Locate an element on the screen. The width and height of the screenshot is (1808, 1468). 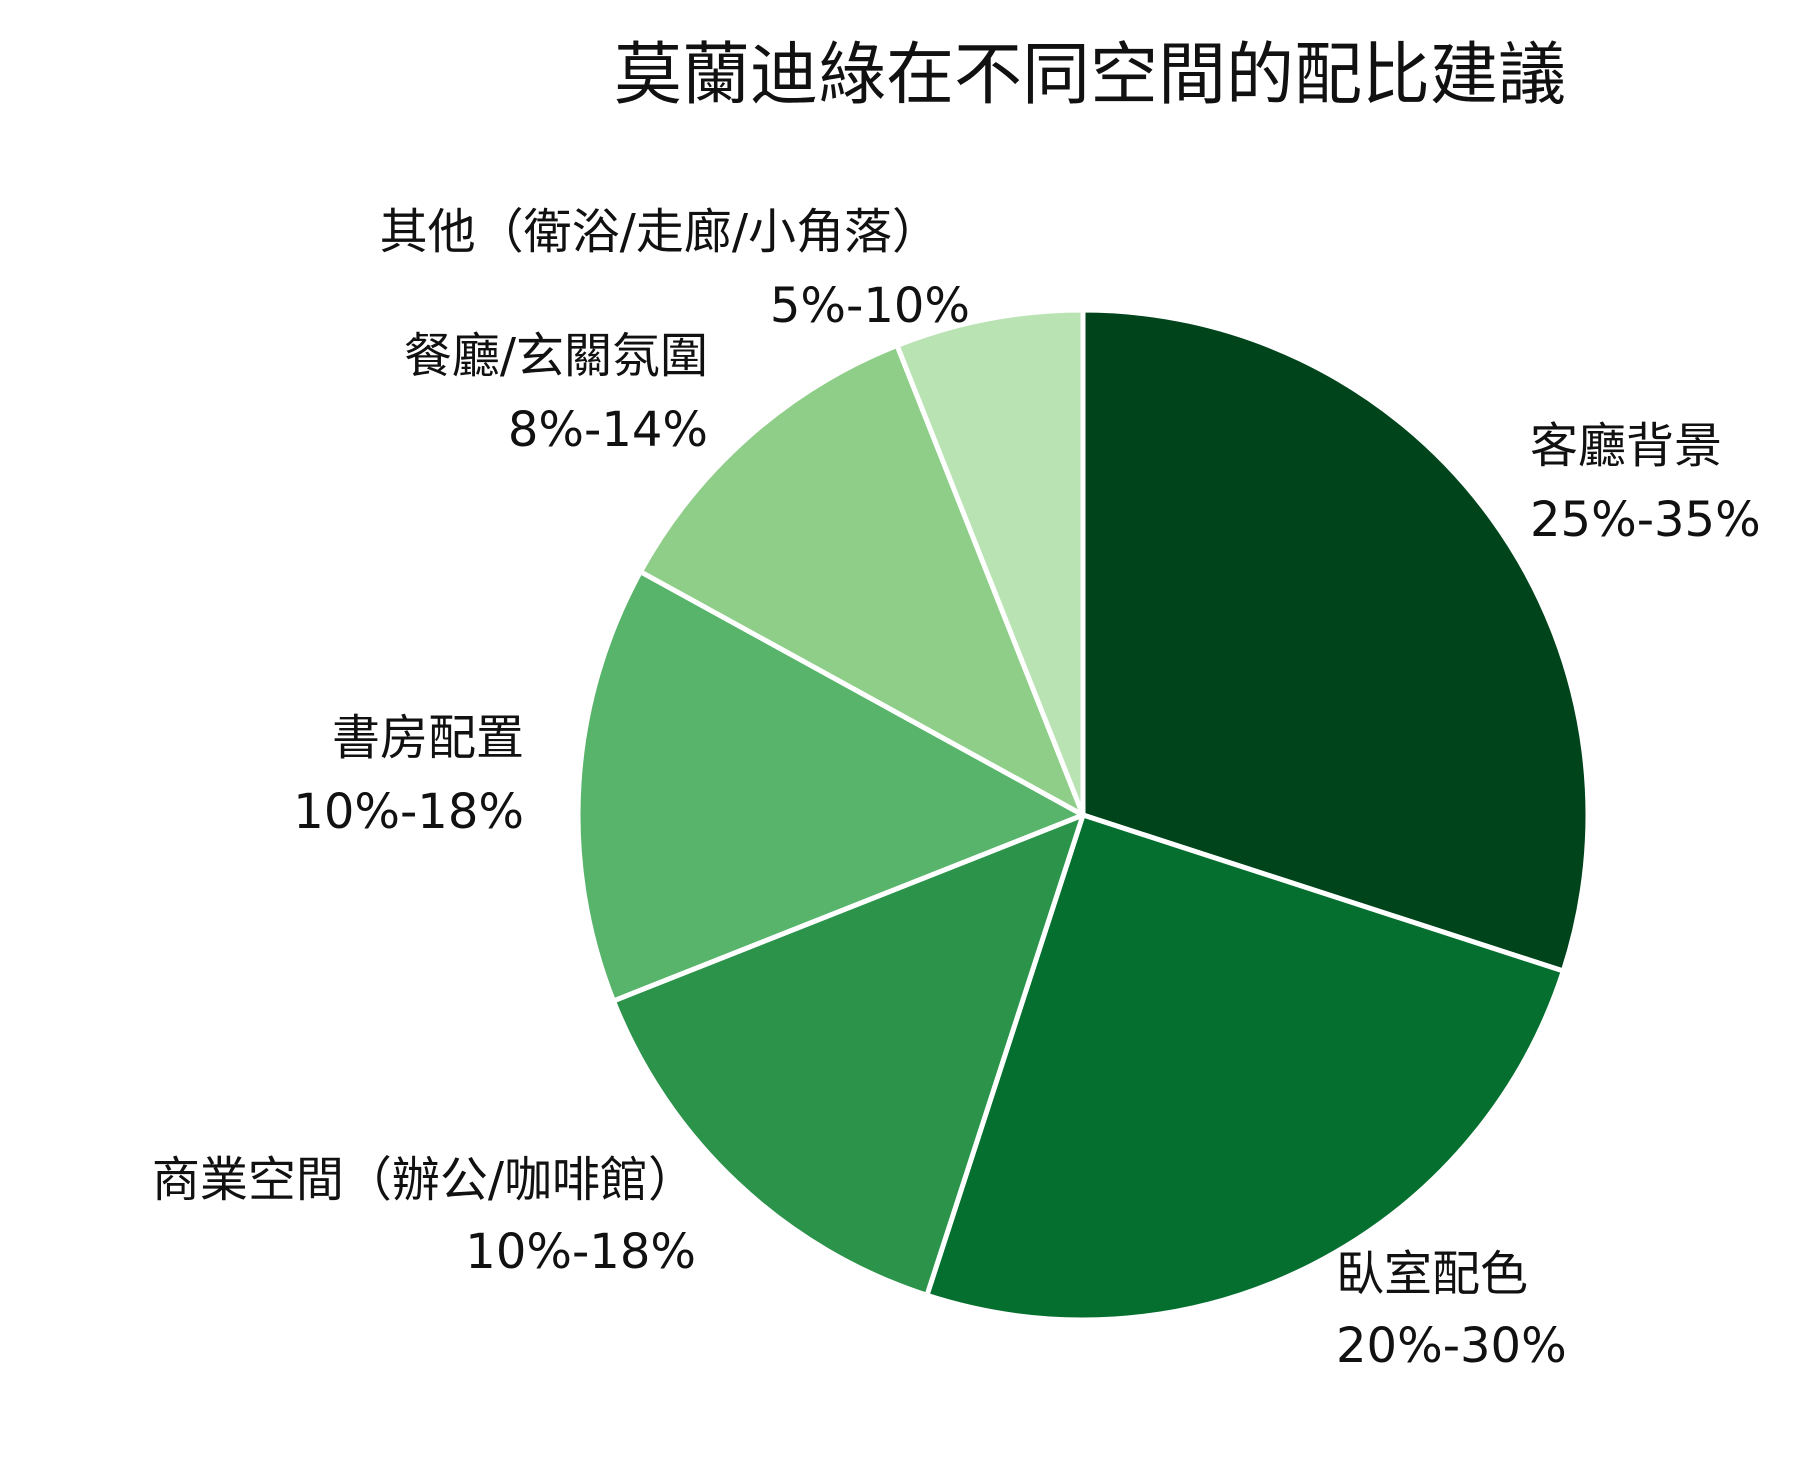
slice-label-4: 餐廳/玄關氛圍 is located at coordinates (556, 356).